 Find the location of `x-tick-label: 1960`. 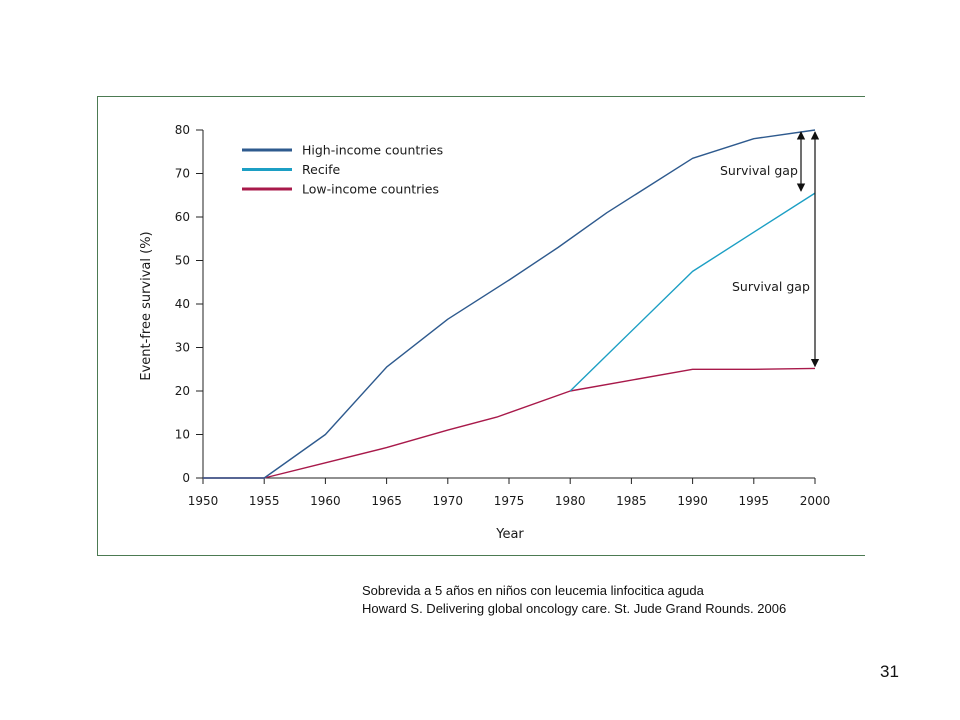

x-tick-label: 1960 is located at coordinates (325, 501).